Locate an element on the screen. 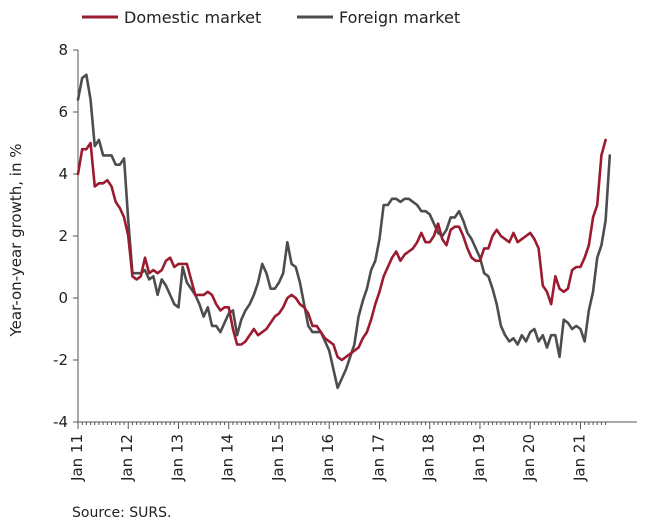 This screenshot has height=532, width=650. x-tick-label: Jan 15 is located at coordinates (278, 458).